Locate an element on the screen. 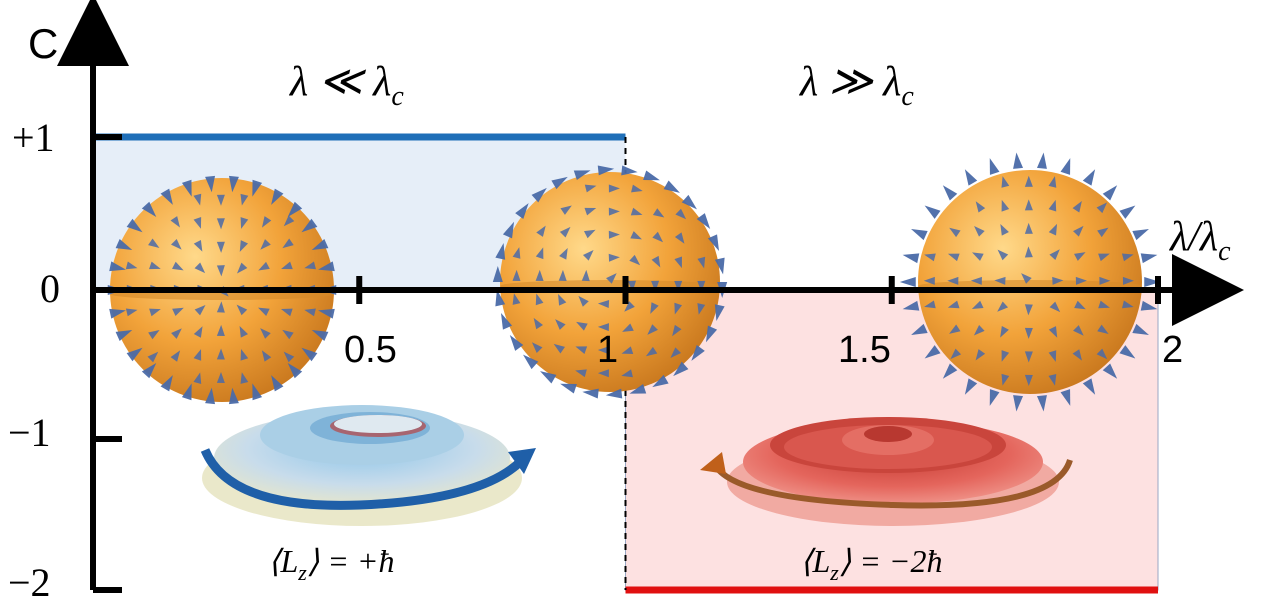 The width and height of the screenshot is (1272, 607). left-rotation-arrowhead is located at coordinates (522, 461).